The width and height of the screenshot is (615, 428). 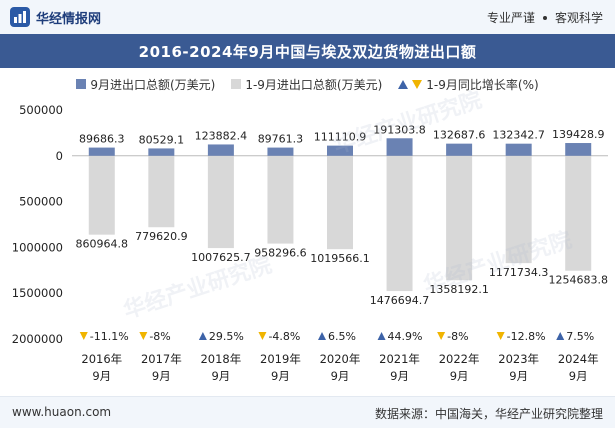 What do you see at coordinates (482, 84) in the screenshot?
I see `legend-label-growth: 1-9月同比增长率(%)` at bounding box center [482, 84].